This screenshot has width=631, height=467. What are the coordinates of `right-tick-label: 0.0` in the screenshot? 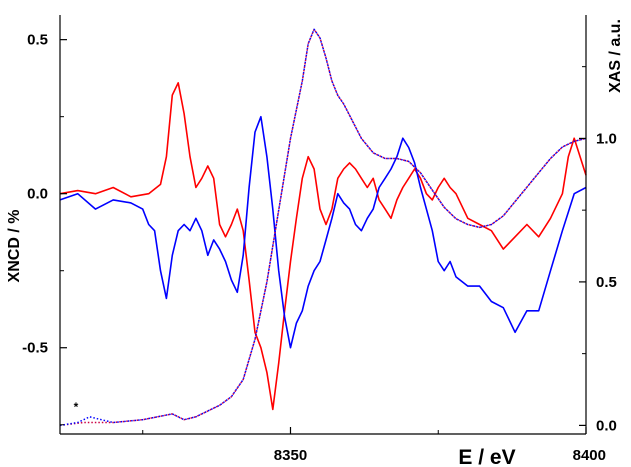 It's located at (606, 425).